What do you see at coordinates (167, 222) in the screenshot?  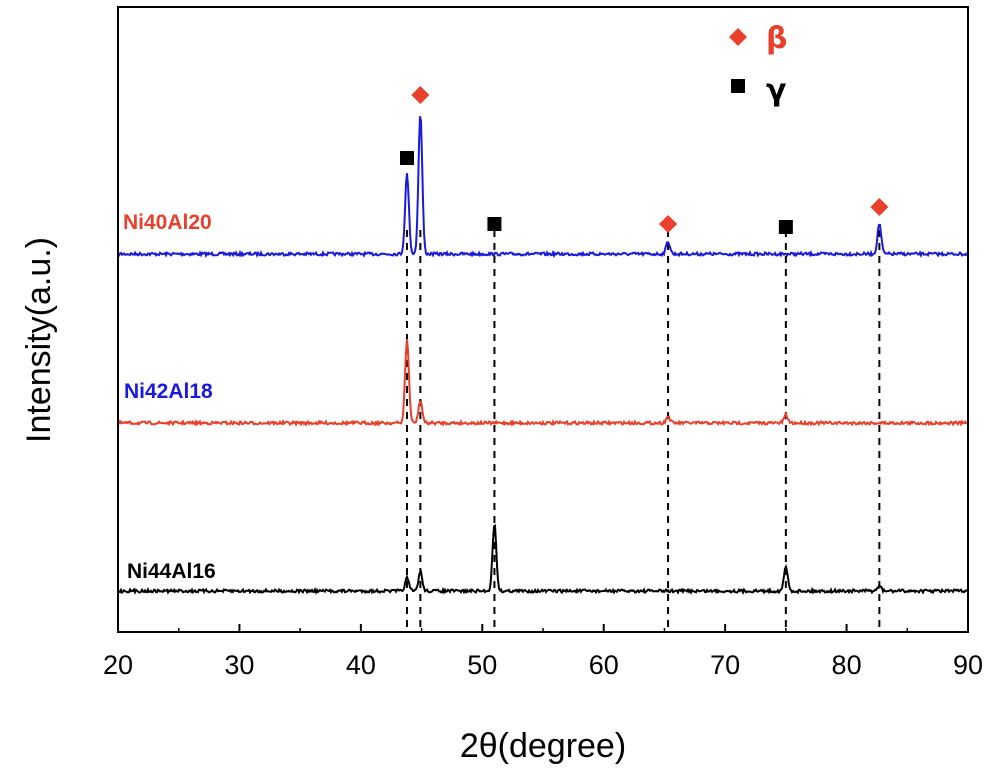 I see `series-label: Ni40Al20` at bounding box center [167, 222].